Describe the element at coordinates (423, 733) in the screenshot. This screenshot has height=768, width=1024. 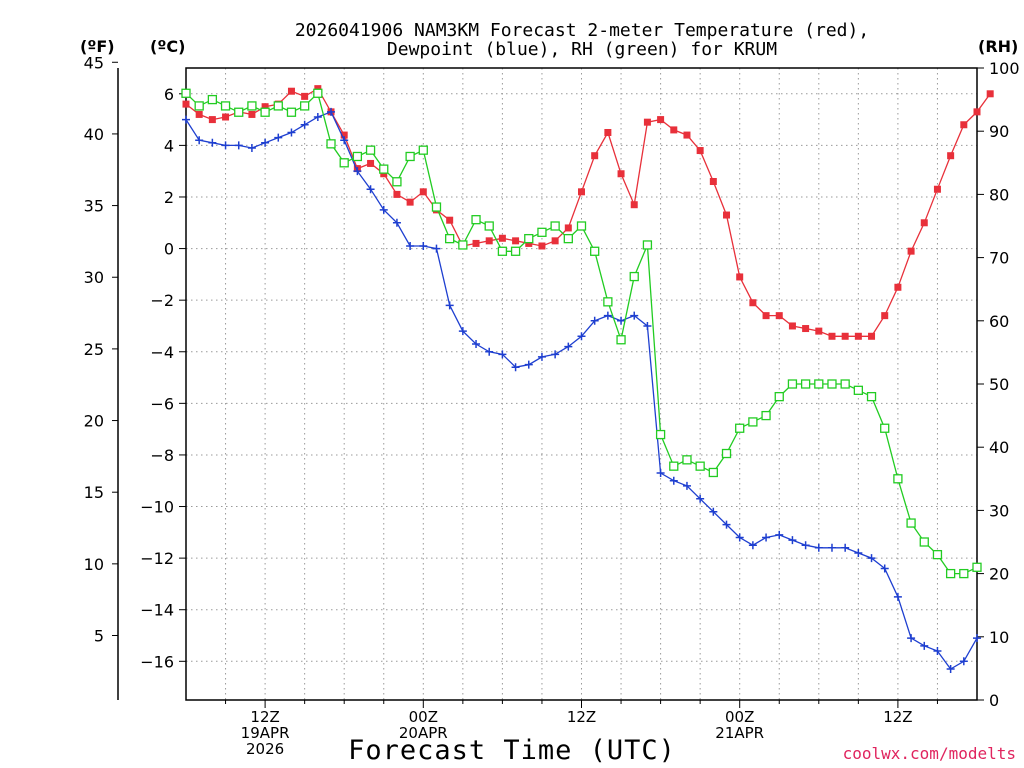
I see `x-tick-label: 20APR` at that location.